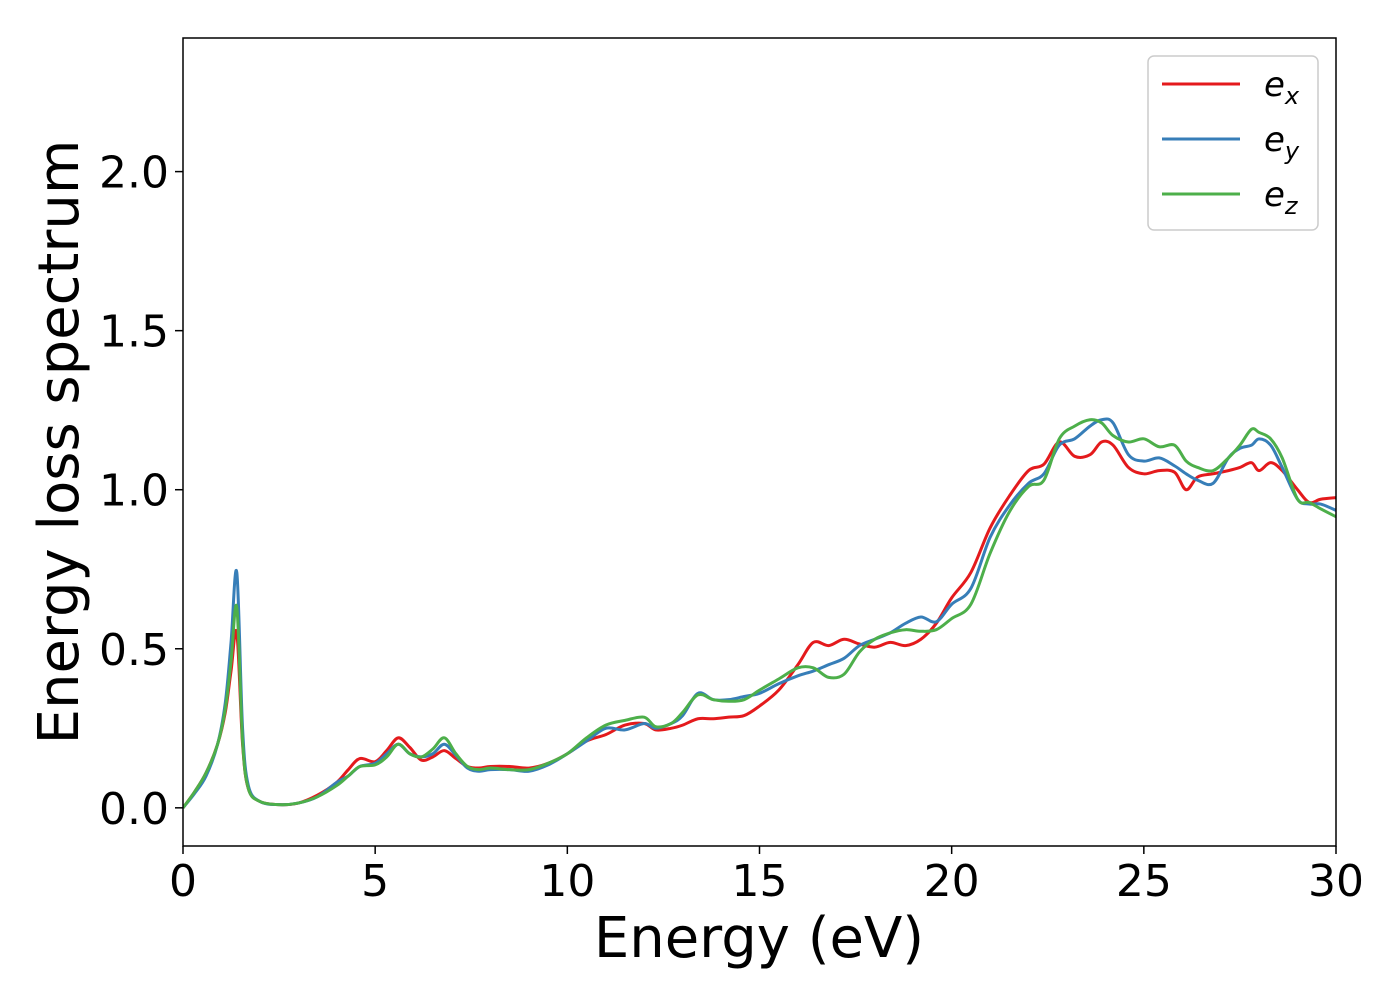 This screenshot has width=1400, height=1000. I want to click on y-tick-label: 1.5, so click(134, 332).